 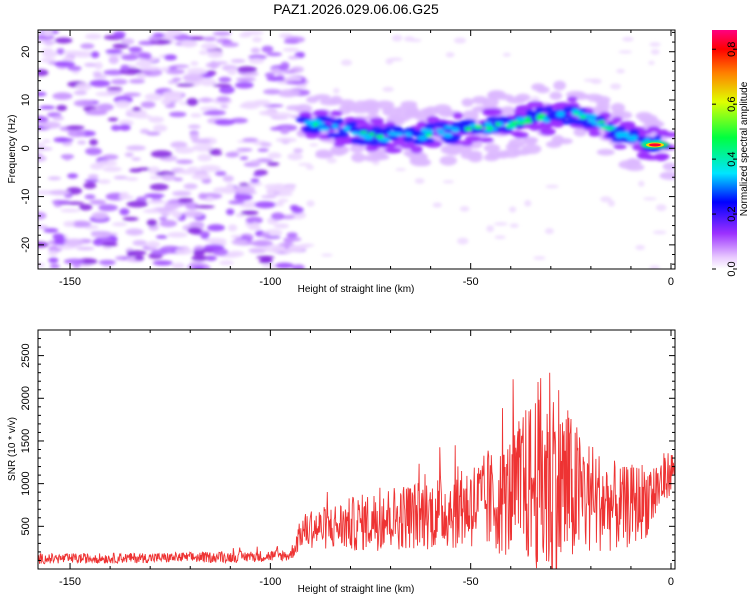 I want to click on snr-xtick-label: 0, so click(x=671, y=582).